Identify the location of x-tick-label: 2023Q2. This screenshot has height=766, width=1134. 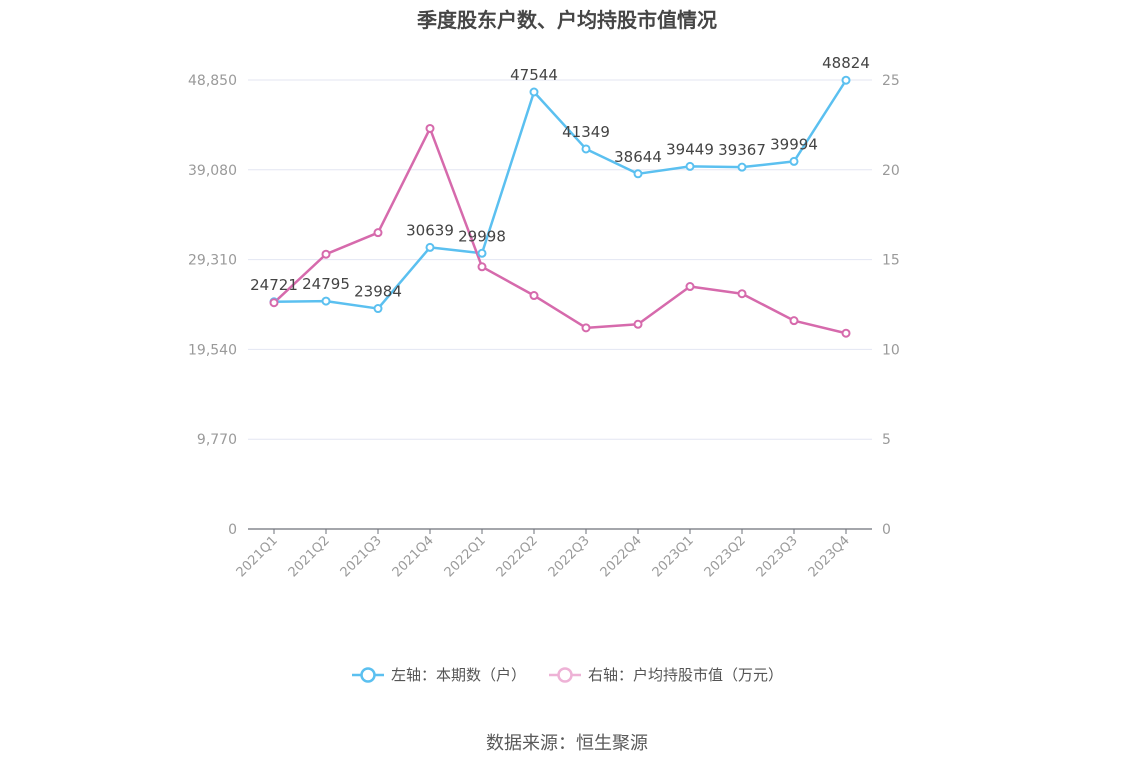
(725, 556).